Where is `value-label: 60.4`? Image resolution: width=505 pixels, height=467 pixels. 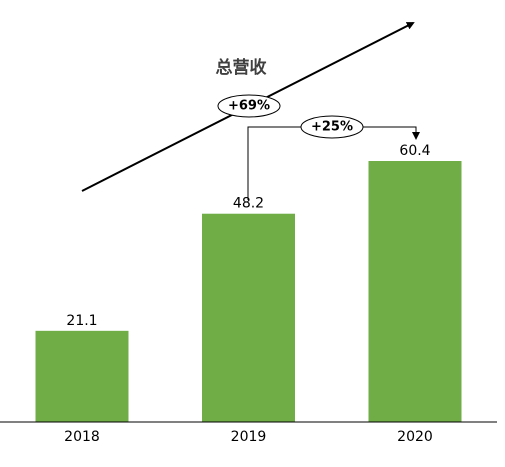 value-label: 60.4 is located at coordinates (414, 151).